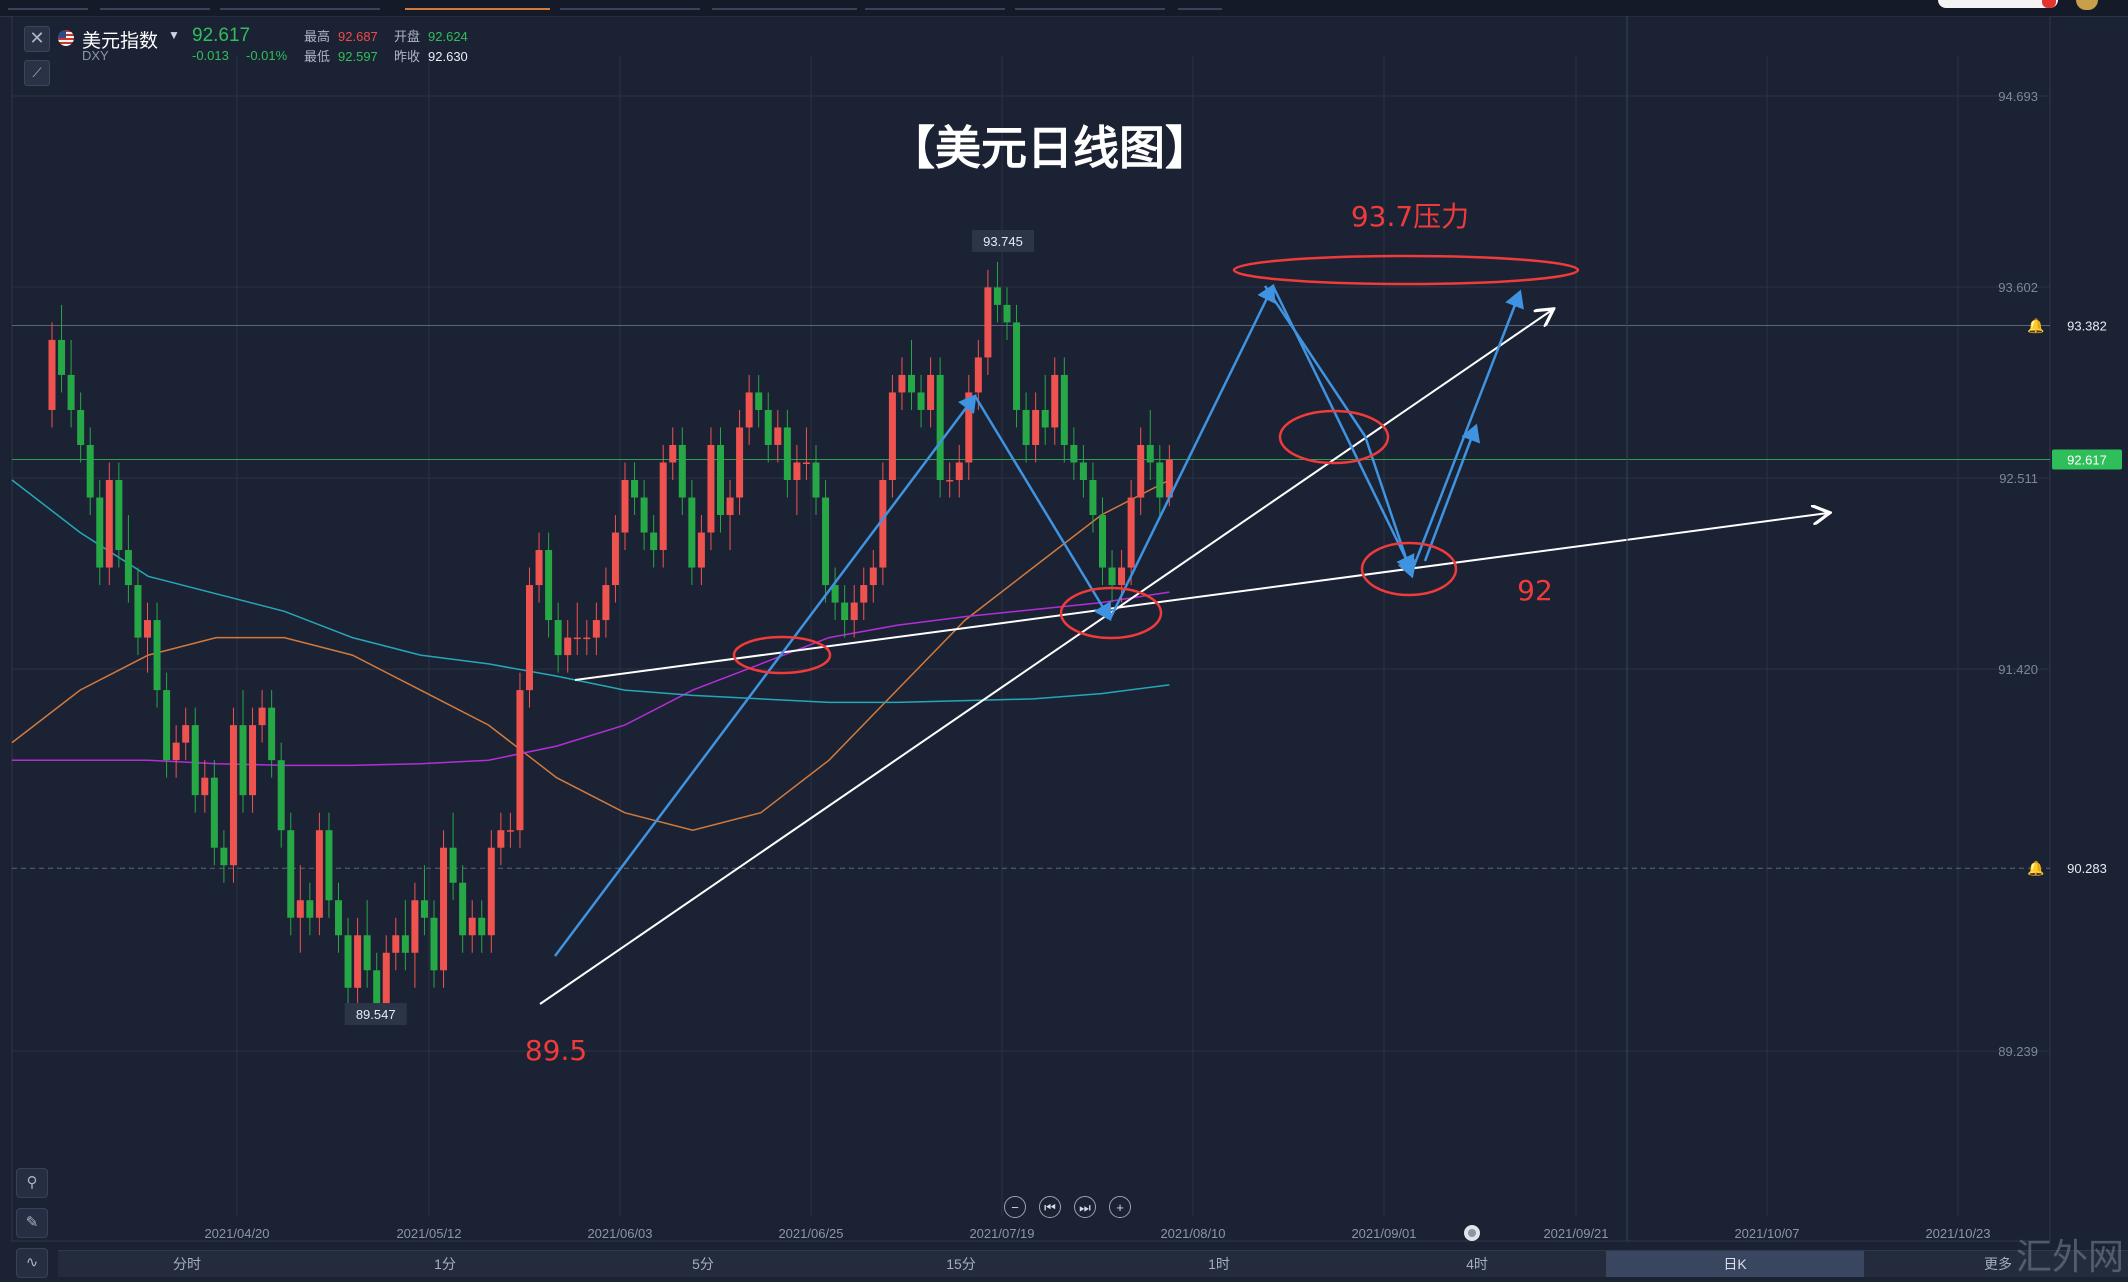  Describe the element at coordinates (120, 41) in the screenshot. I see `symbol-name: 美元指数` at that location.